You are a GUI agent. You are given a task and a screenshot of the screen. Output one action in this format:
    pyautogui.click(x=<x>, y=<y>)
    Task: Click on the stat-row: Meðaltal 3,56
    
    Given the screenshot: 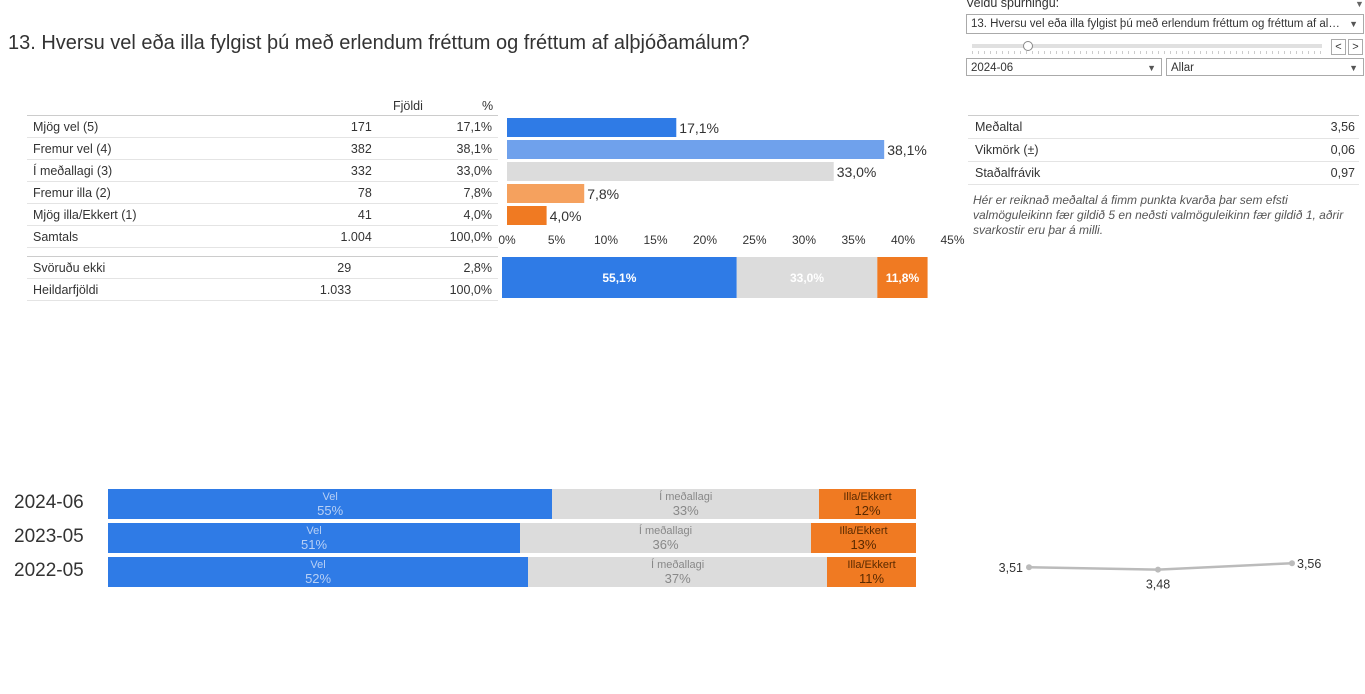 What is the action you would take?
    pyautogui.click(x=1163, y=127)
    